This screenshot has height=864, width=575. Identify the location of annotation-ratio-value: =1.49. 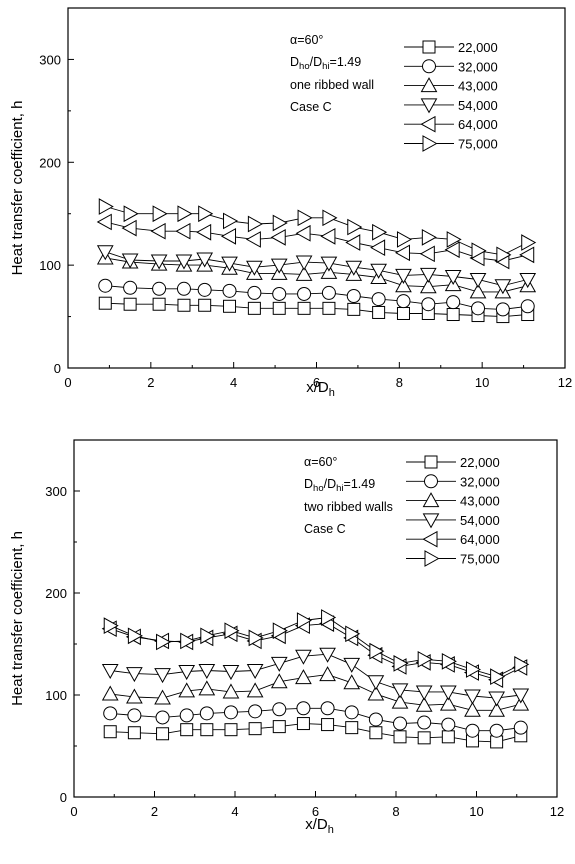
(360, 484).